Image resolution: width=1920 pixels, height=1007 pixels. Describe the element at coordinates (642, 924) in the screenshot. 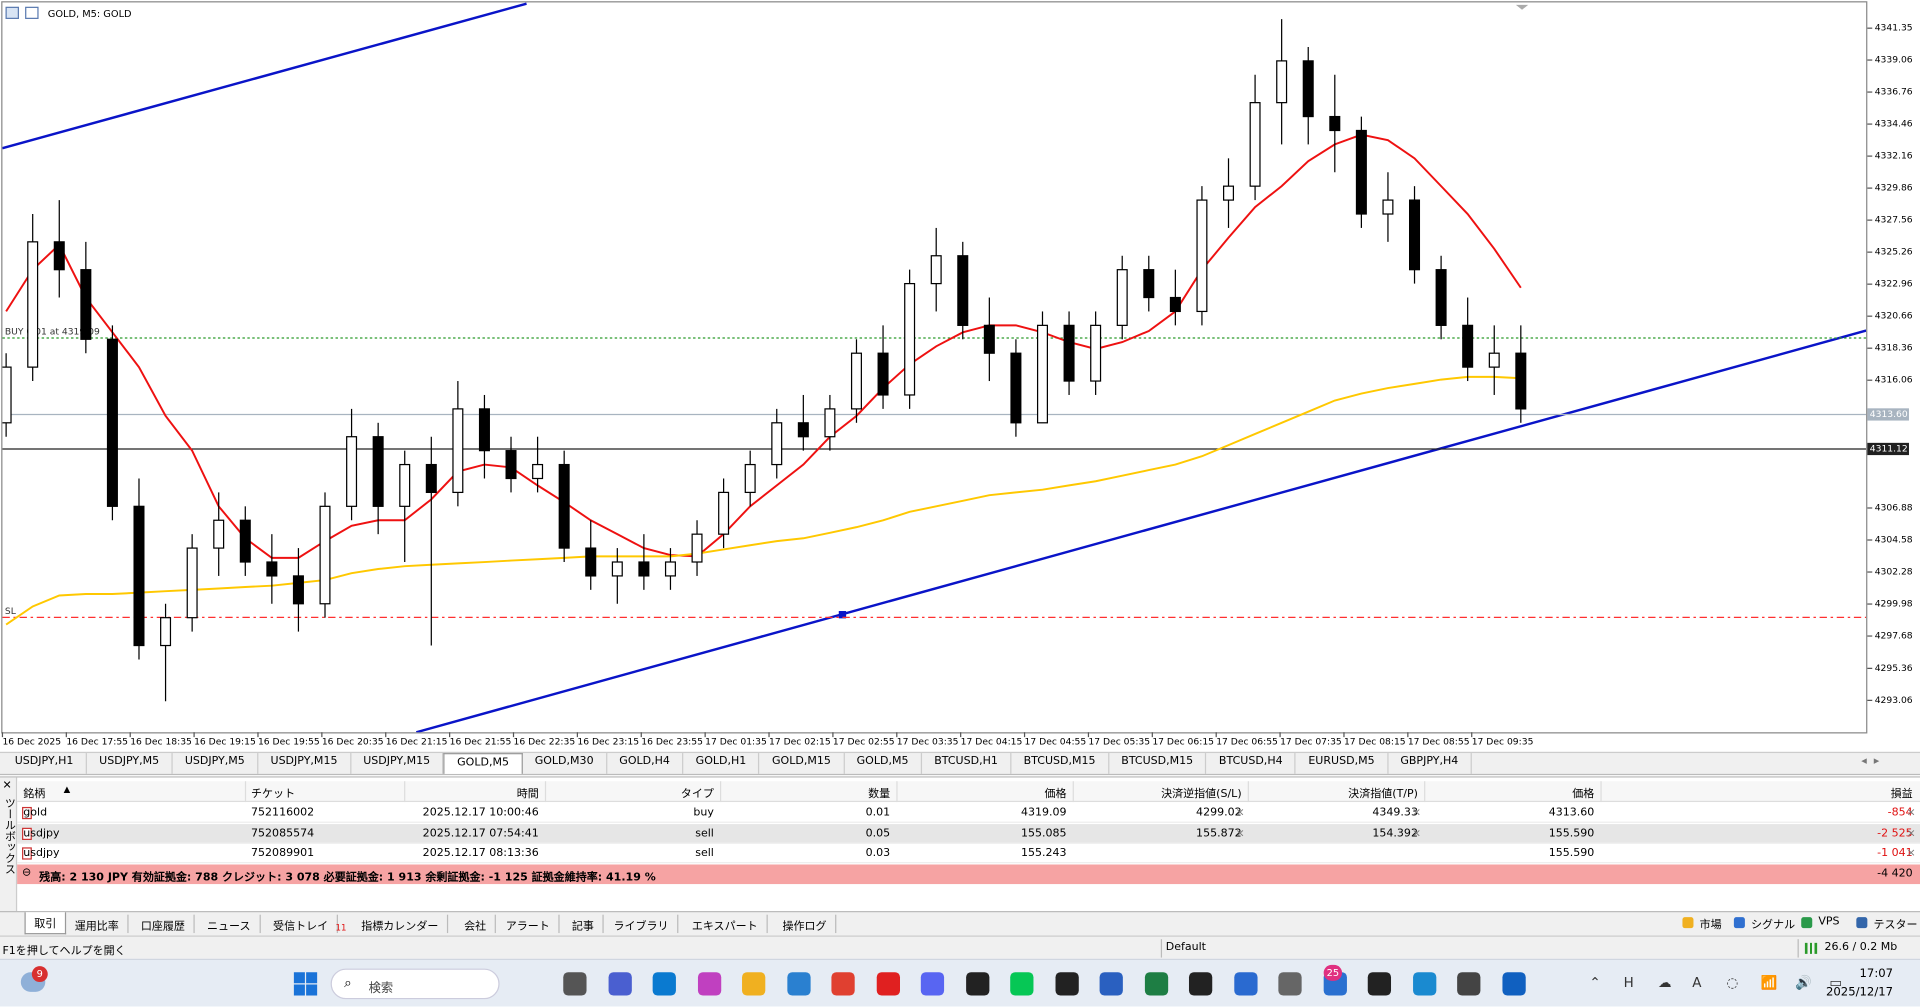

I see `terminal-tab: ライブラリ` at that location.